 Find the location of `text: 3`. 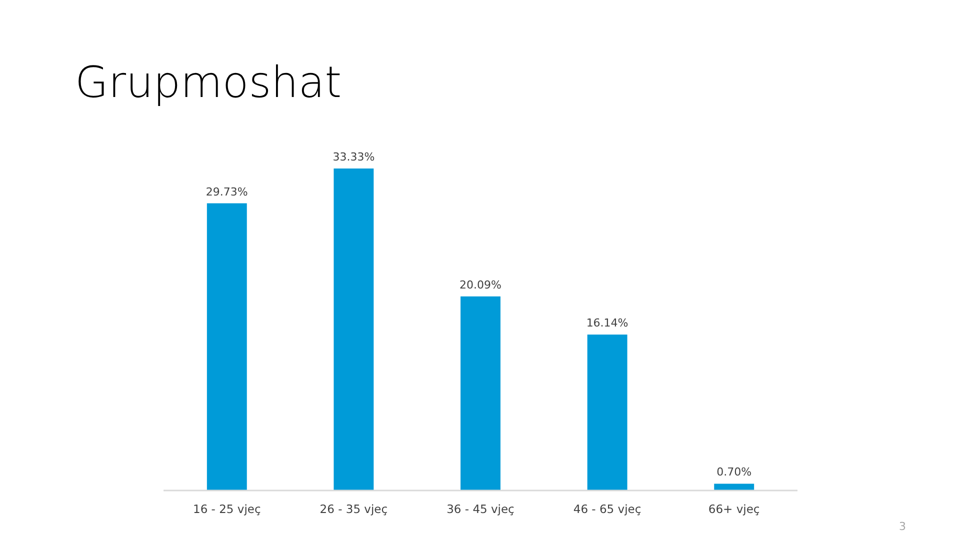

text: 3 is located at coordinates (902, 526).